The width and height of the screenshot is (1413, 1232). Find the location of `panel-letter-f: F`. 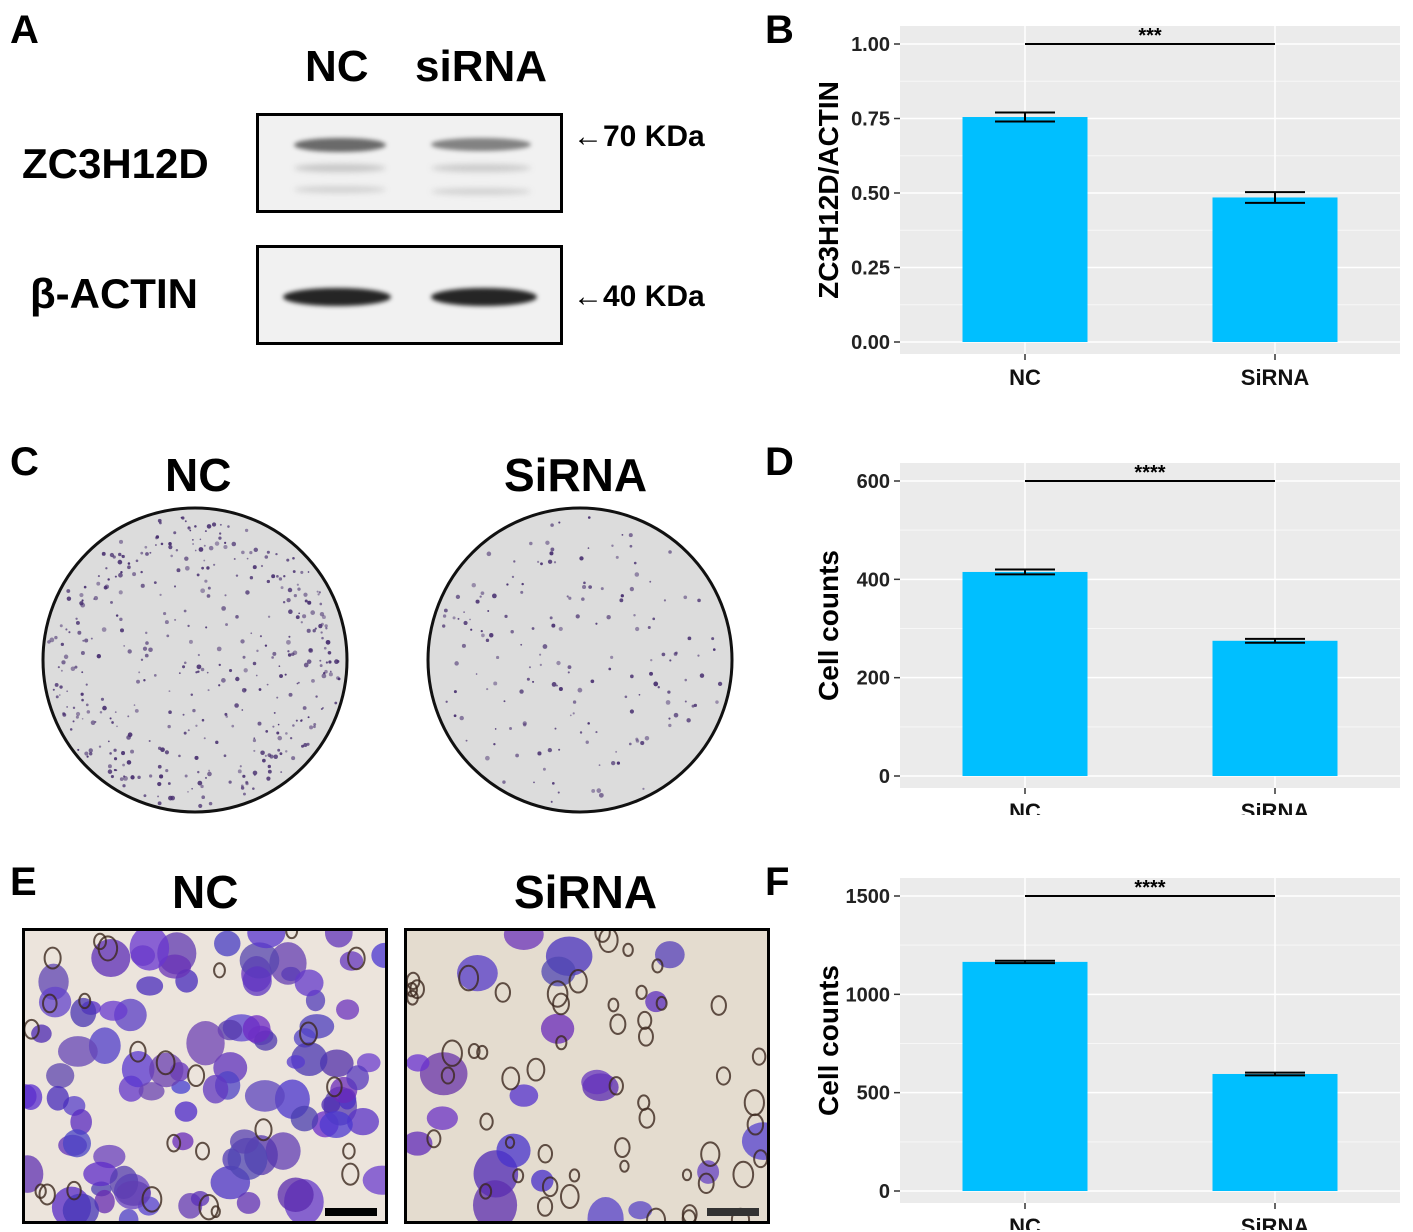

panel-letter-f: F is located at coordinates (777, 882).